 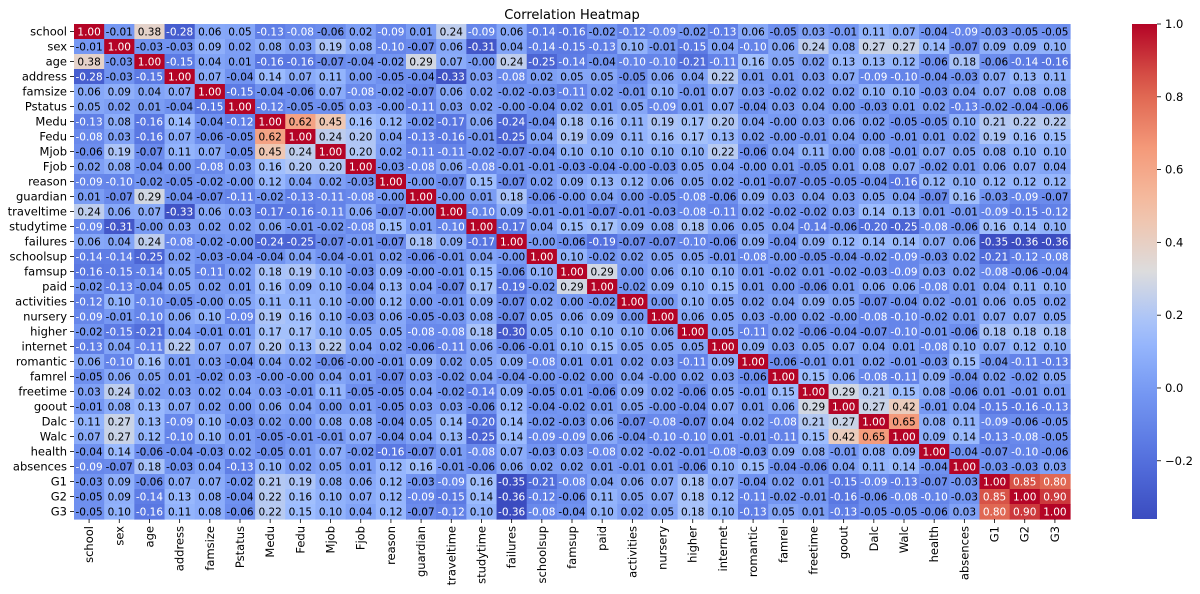 I want to click on row-label-nursery: nursery, so click(x=45, y=317).